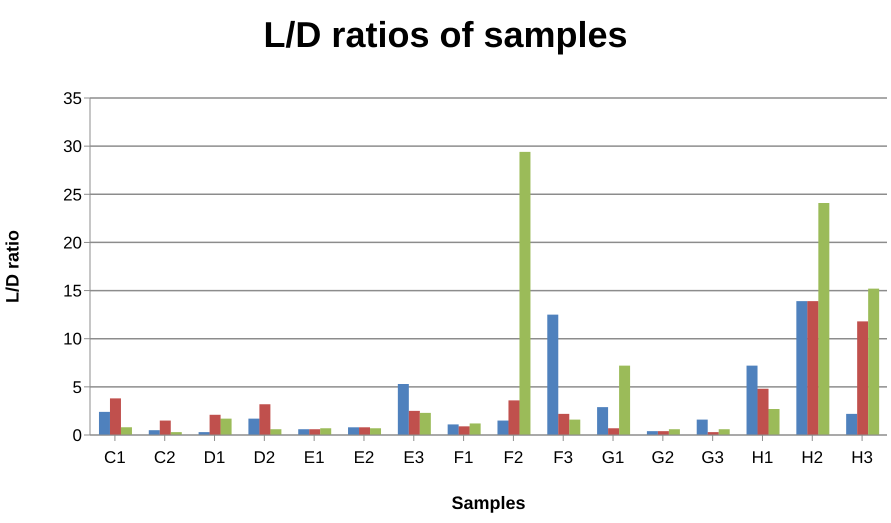  Describe the element at coordinates (488, 503) in the screenshot. I see `x-axis-title: Samples` at that location.